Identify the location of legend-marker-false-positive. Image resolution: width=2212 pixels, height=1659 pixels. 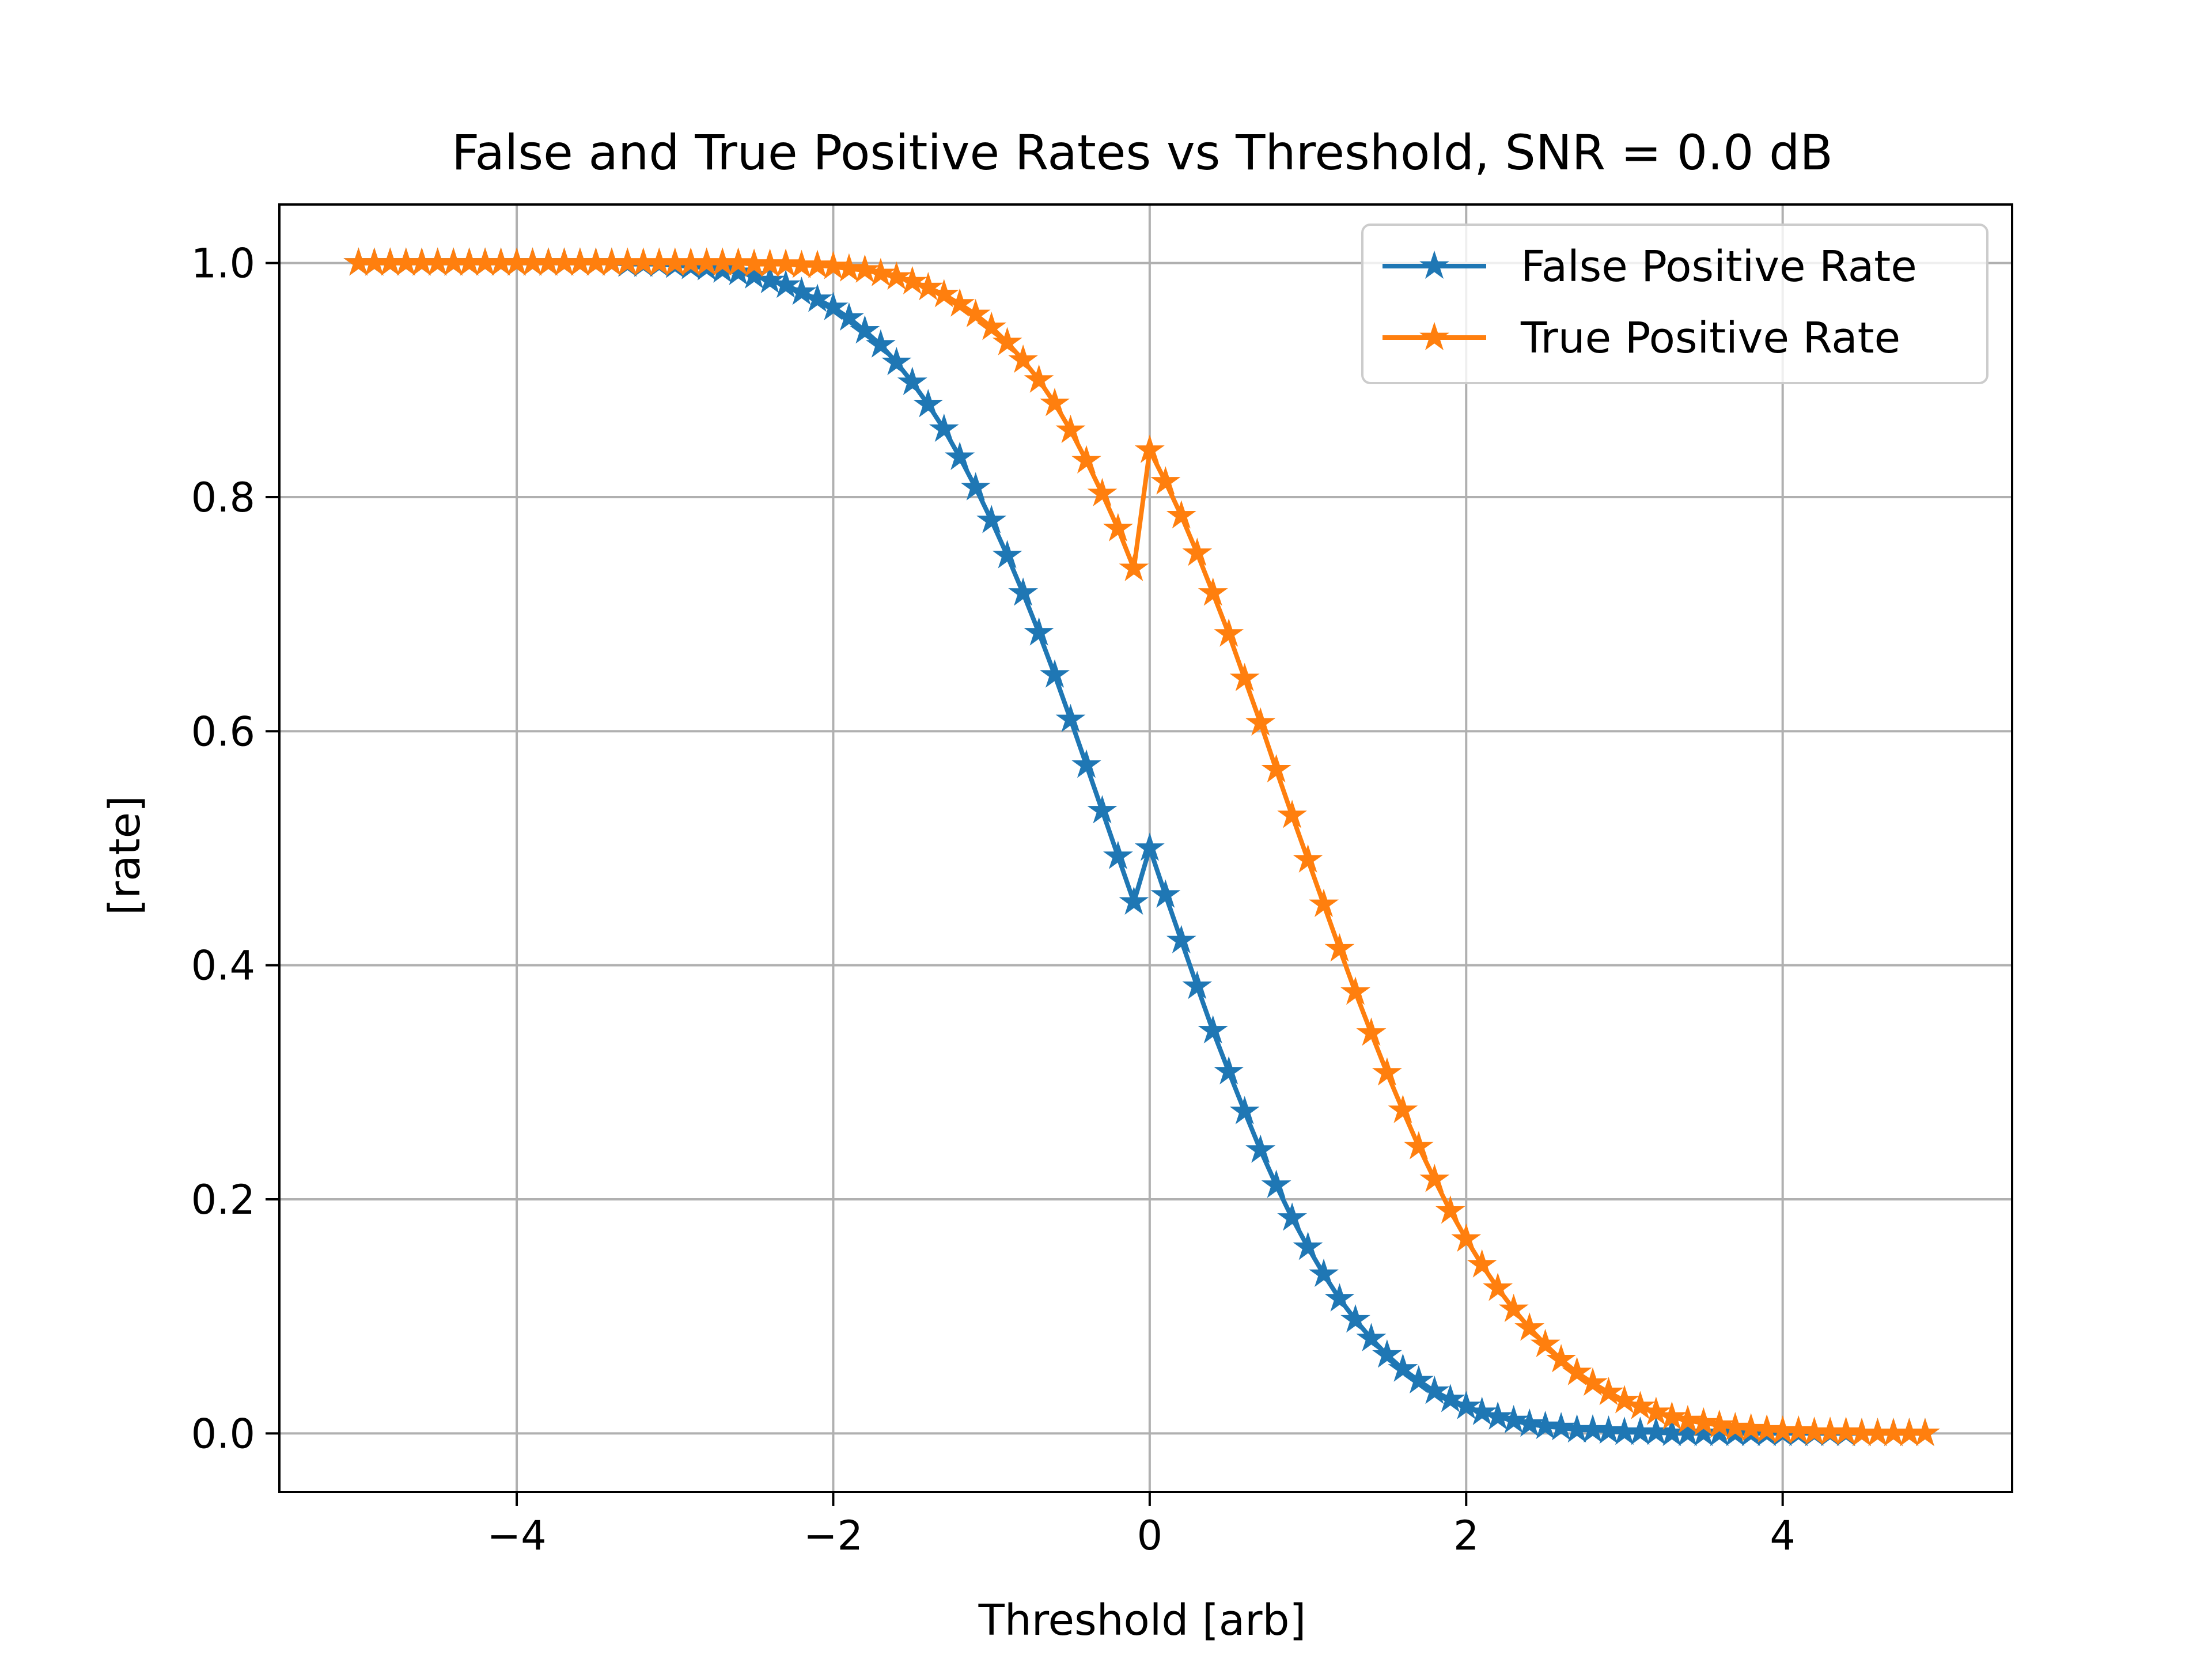
(1434, 264).